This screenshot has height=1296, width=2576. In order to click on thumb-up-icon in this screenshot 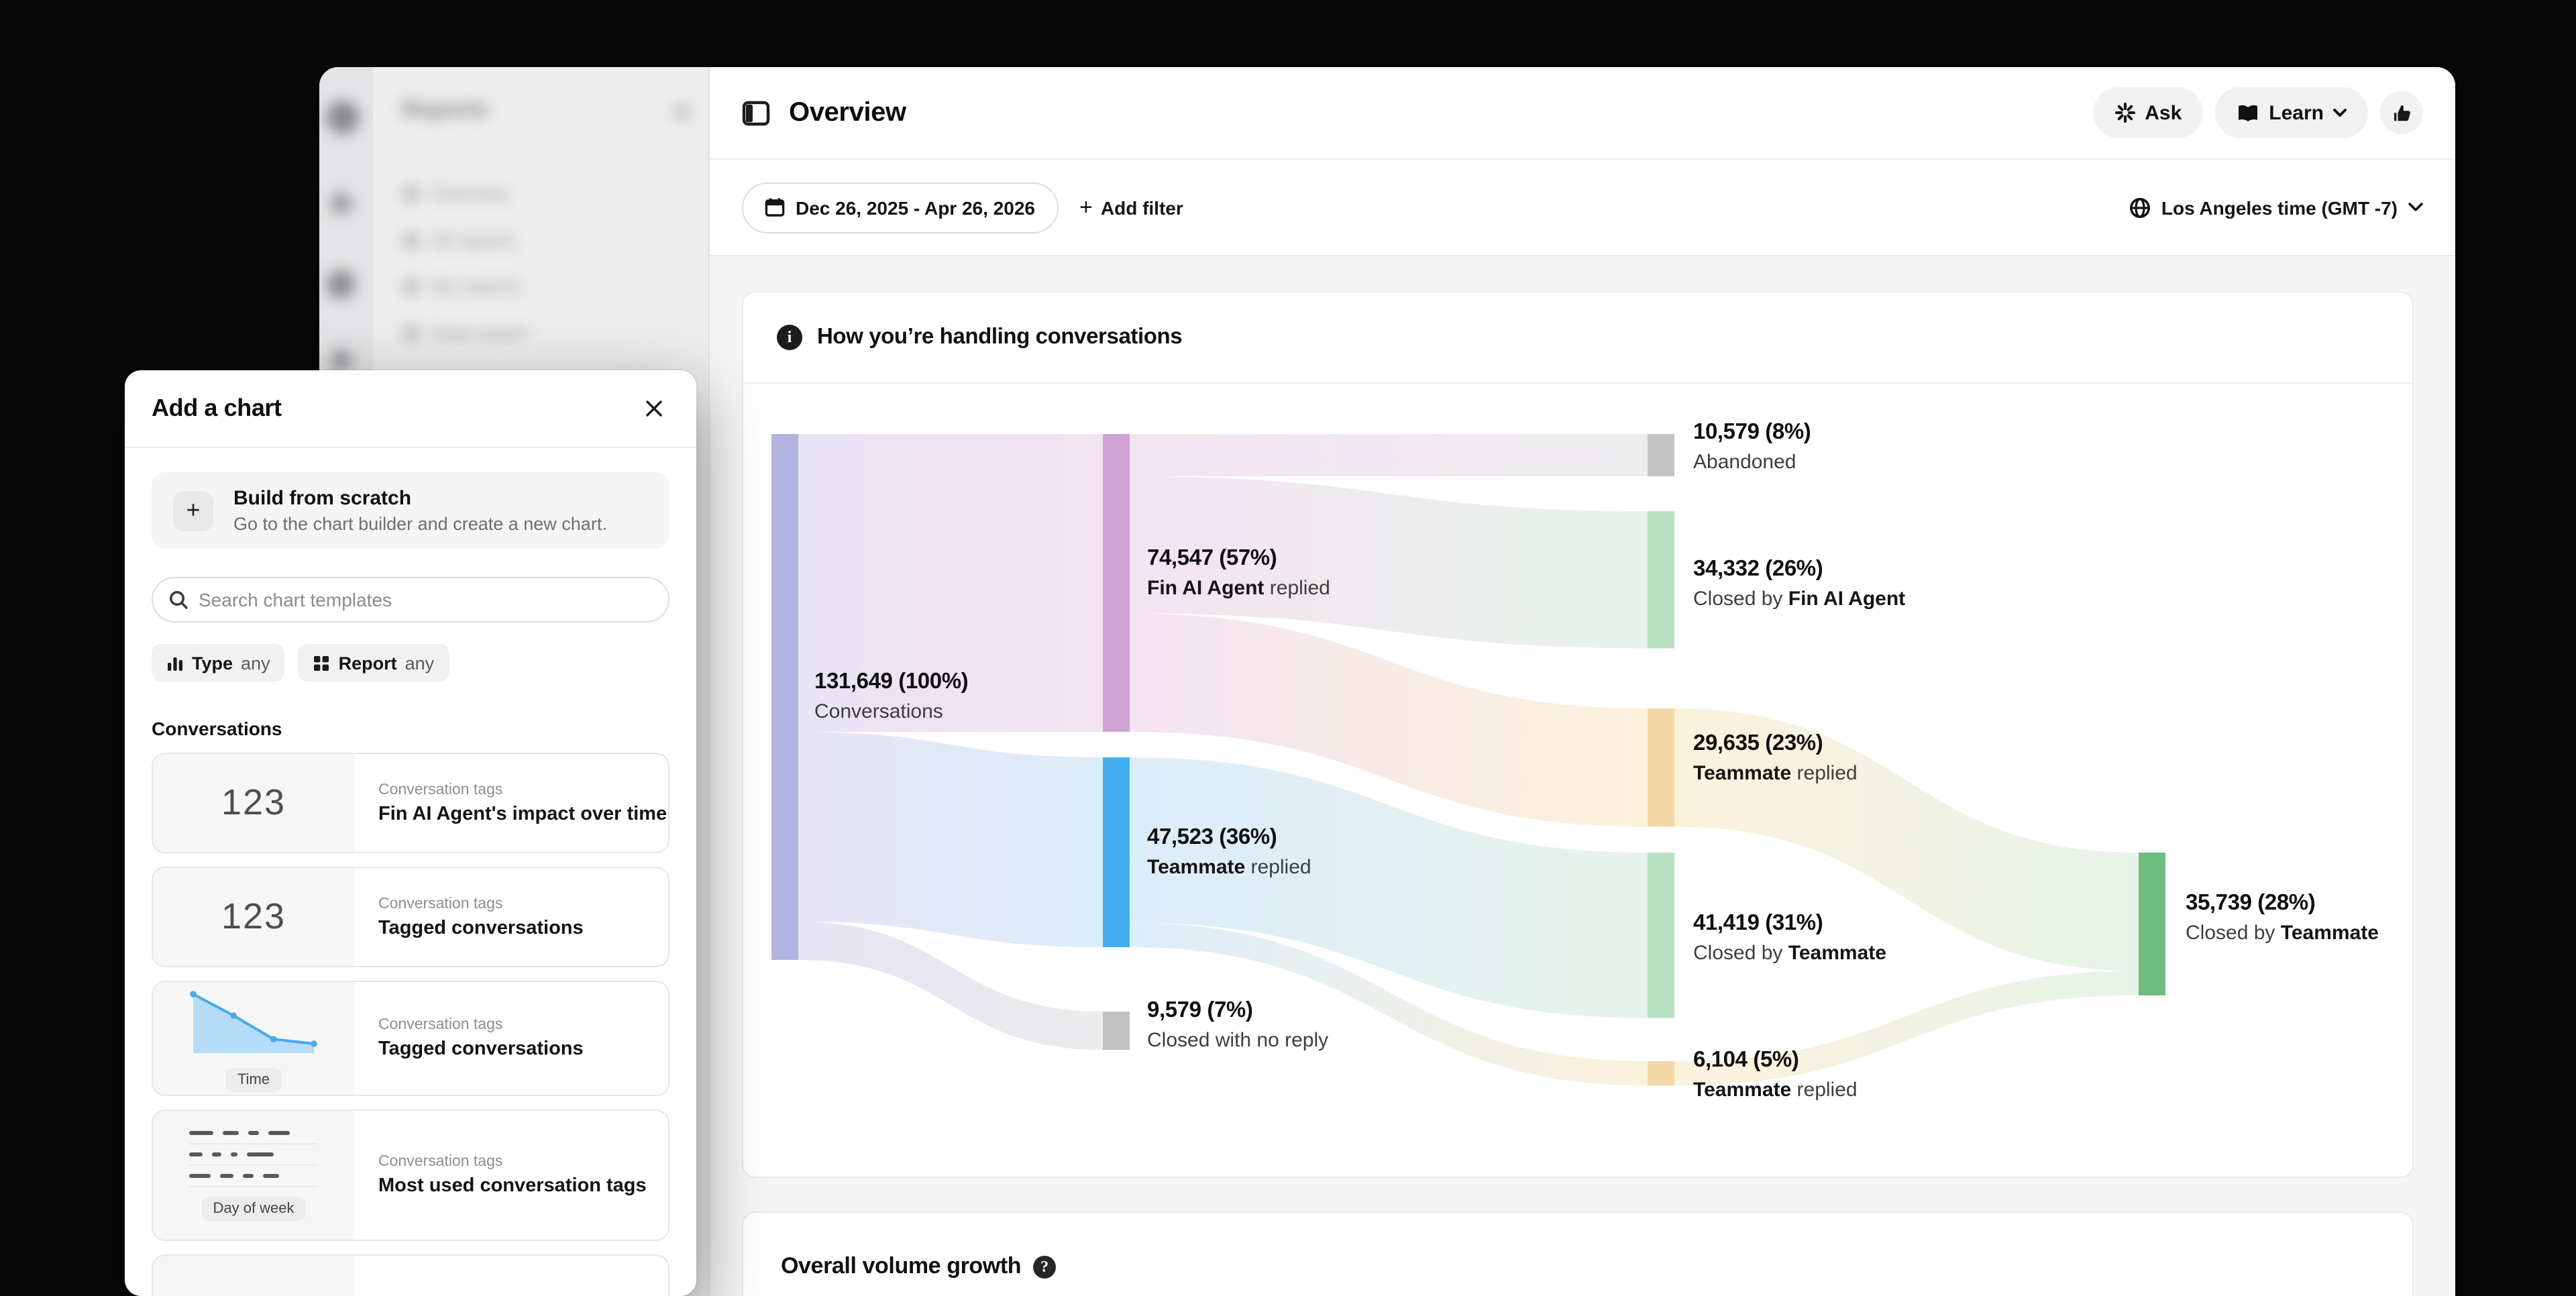, I will do `click(2402, 113)`.